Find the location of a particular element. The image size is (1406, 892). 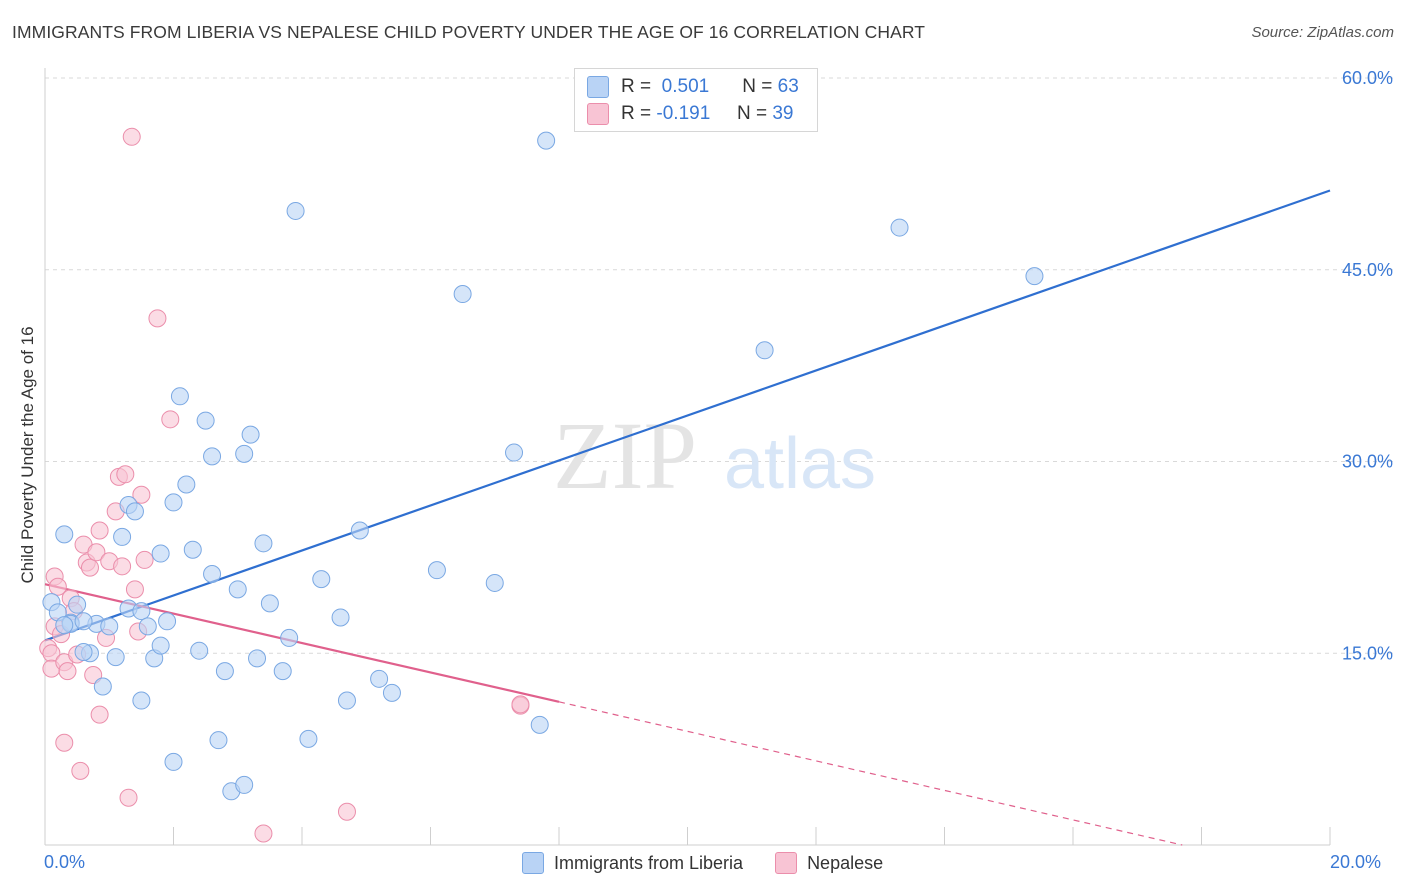

legend-item-liberia: Immigrants from Liberia is located at coordinates (632, 863).